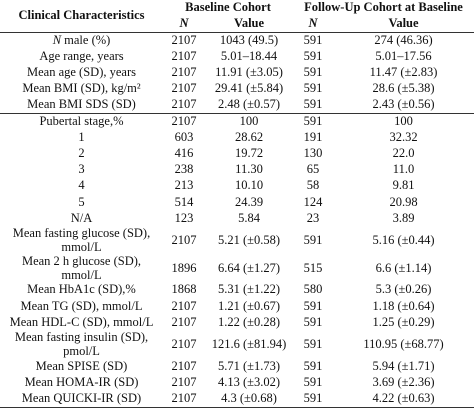 Image resolution: width=474 pixels, height=408 pixels. What do you see at coordinates (403, 88) in the screenshot?
I see `followup-value-cell: 28.6 (±5.38)` at bounding box center [403, 88].